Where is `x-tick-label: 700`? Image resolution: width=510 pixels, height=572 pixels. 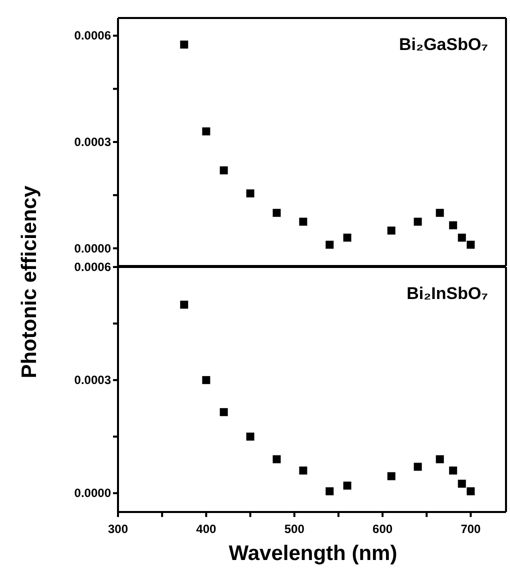 x-tick-label: 700 is located at coordinates (471, 529).